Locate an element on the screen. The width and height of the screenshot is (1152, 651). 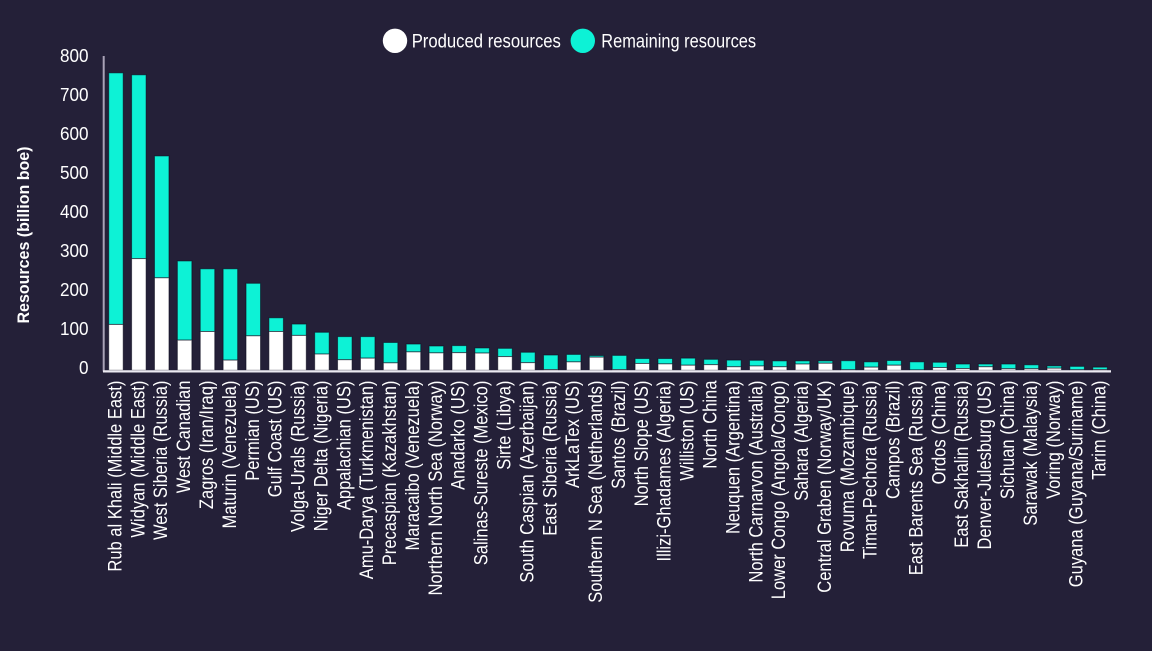
svg-text: Timan-Pechora (Russia) is located at coordinates (871, 470).